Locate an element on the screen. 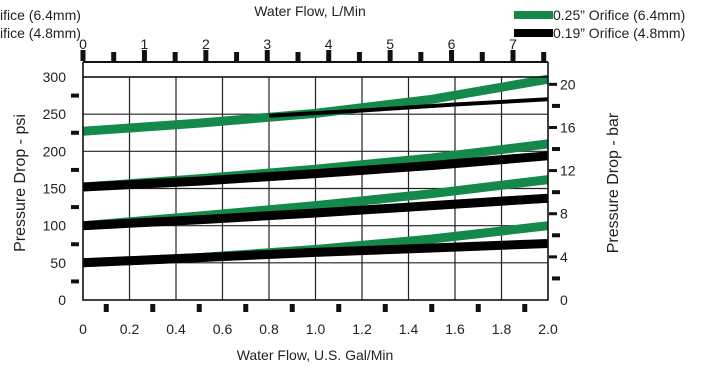  y2-tick-label: 20 is located at coordinates (568, 84).